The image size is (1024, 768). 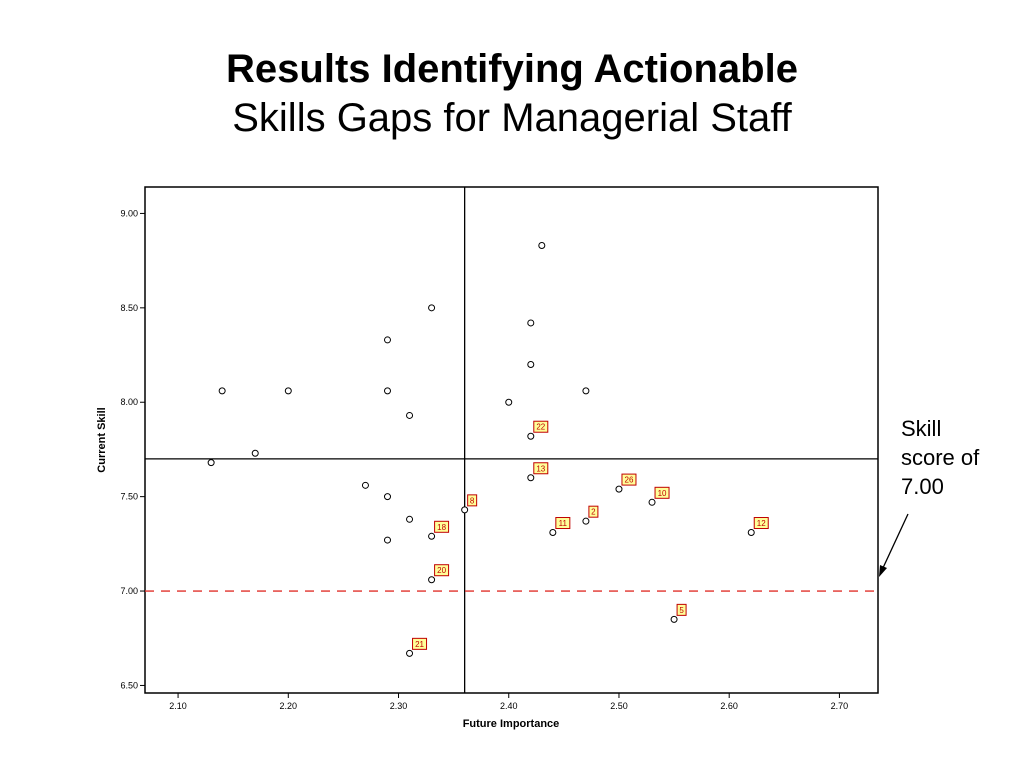 I want to click on point-label: 8, so click(x=472, y=500).